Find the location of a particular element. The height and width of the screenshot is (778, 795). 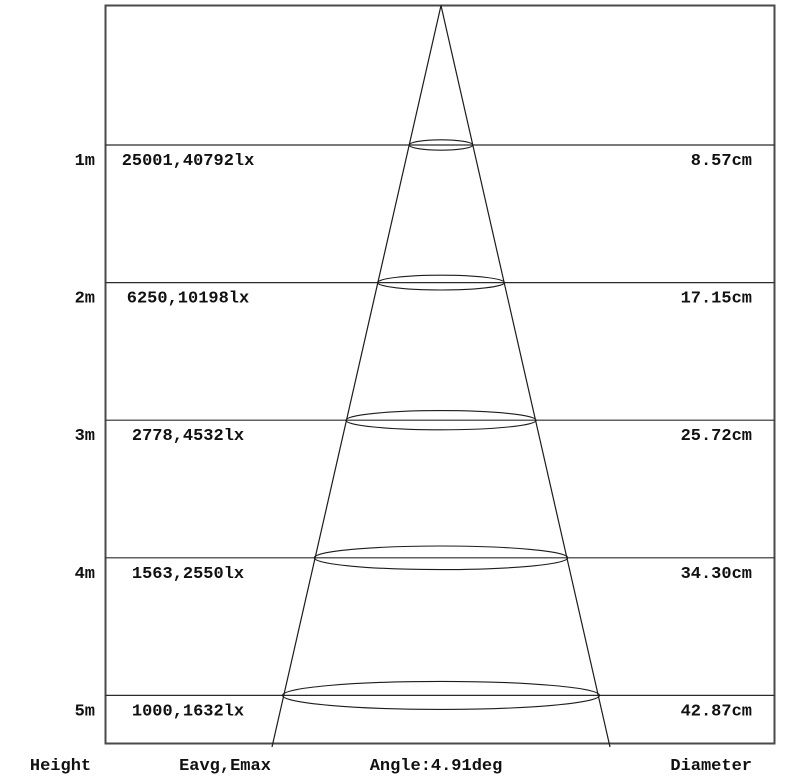

row-3-height-label: 3m is located at coordinates (85, 436).